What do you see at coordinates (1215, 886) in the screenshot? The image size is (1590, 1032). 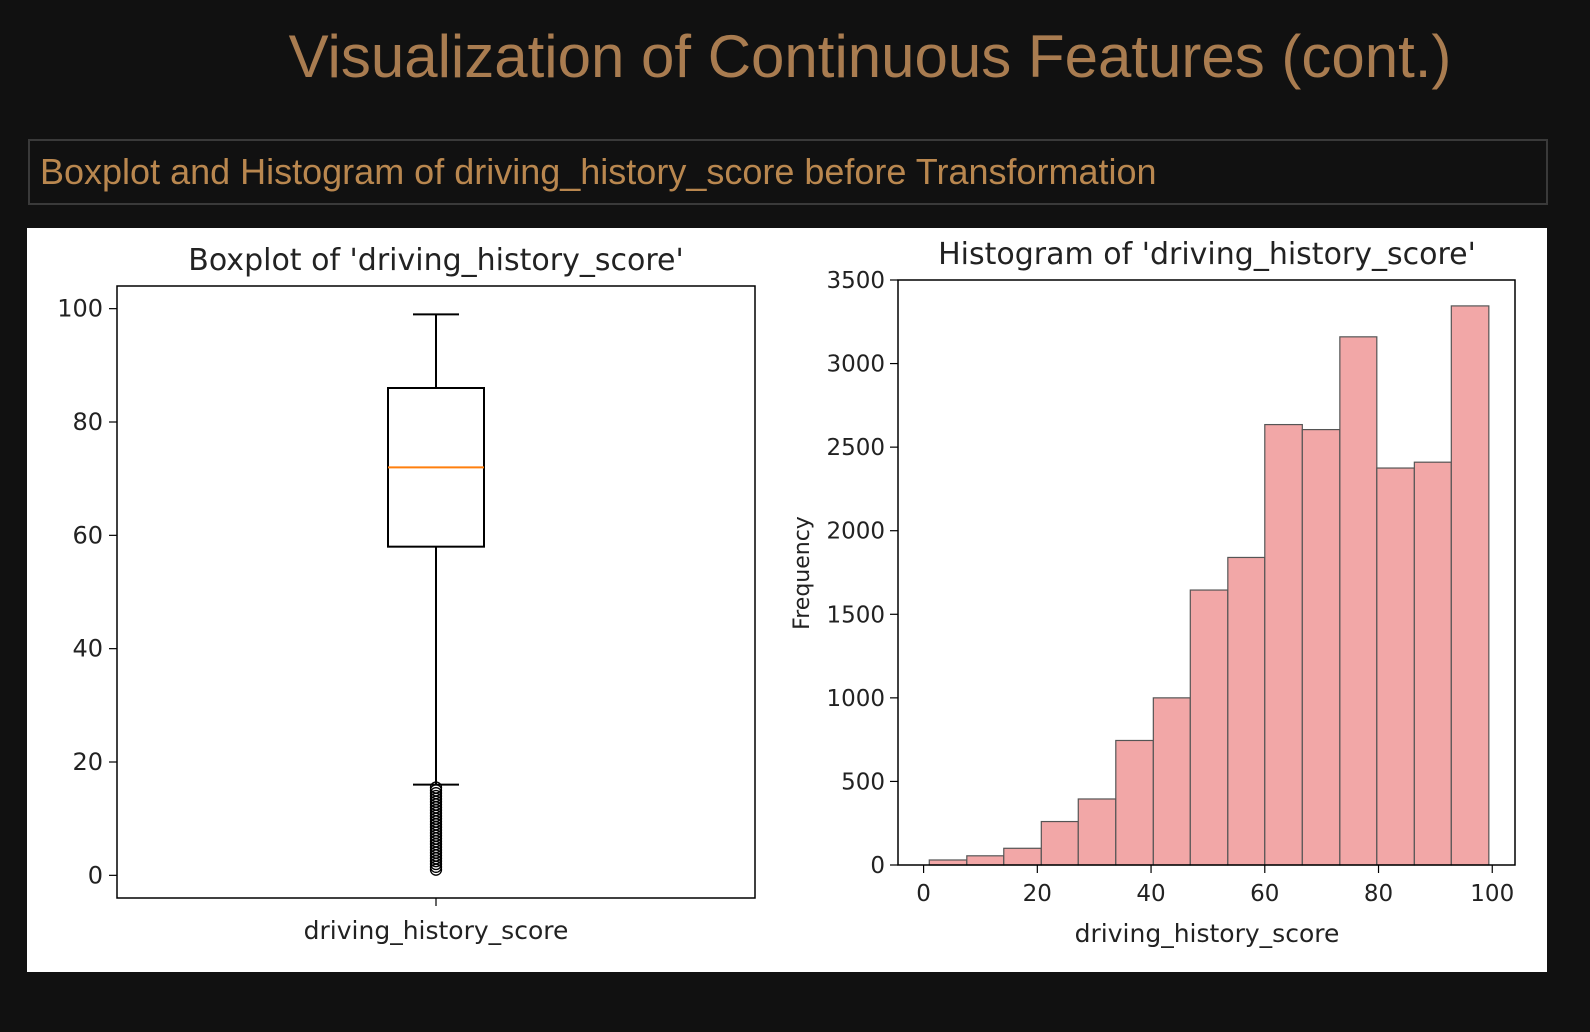 I see `histogram-x-ticks: 0 20 40 60 80 100` at bounding box center [1215, 886].